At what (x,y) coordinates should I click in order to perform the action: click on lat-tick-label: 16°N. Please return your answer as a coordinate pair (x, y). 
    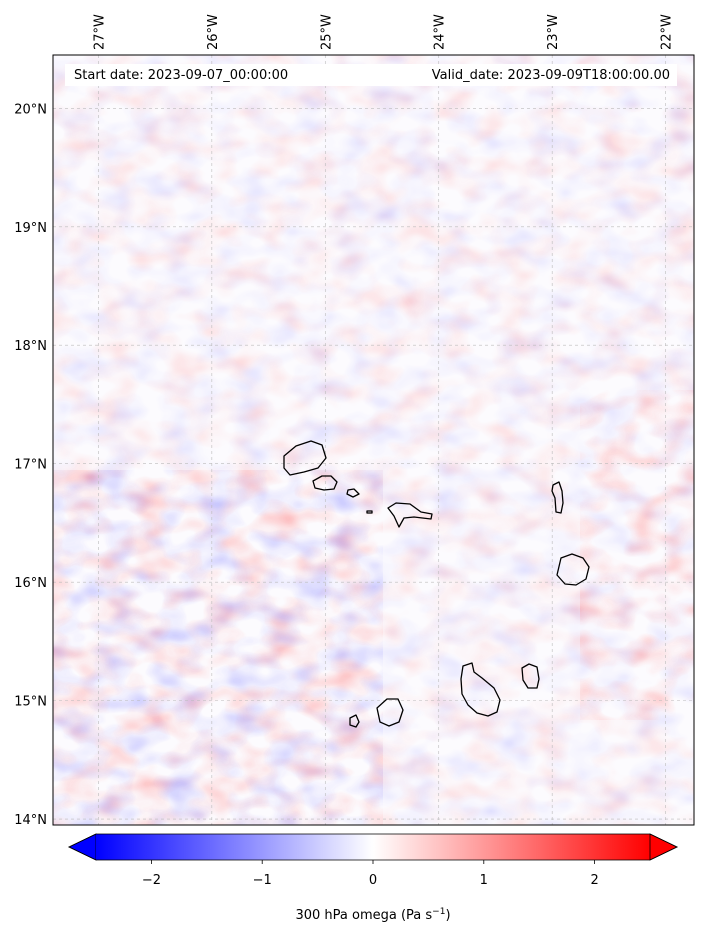
    Looking at the image, I should click on (30, 583).